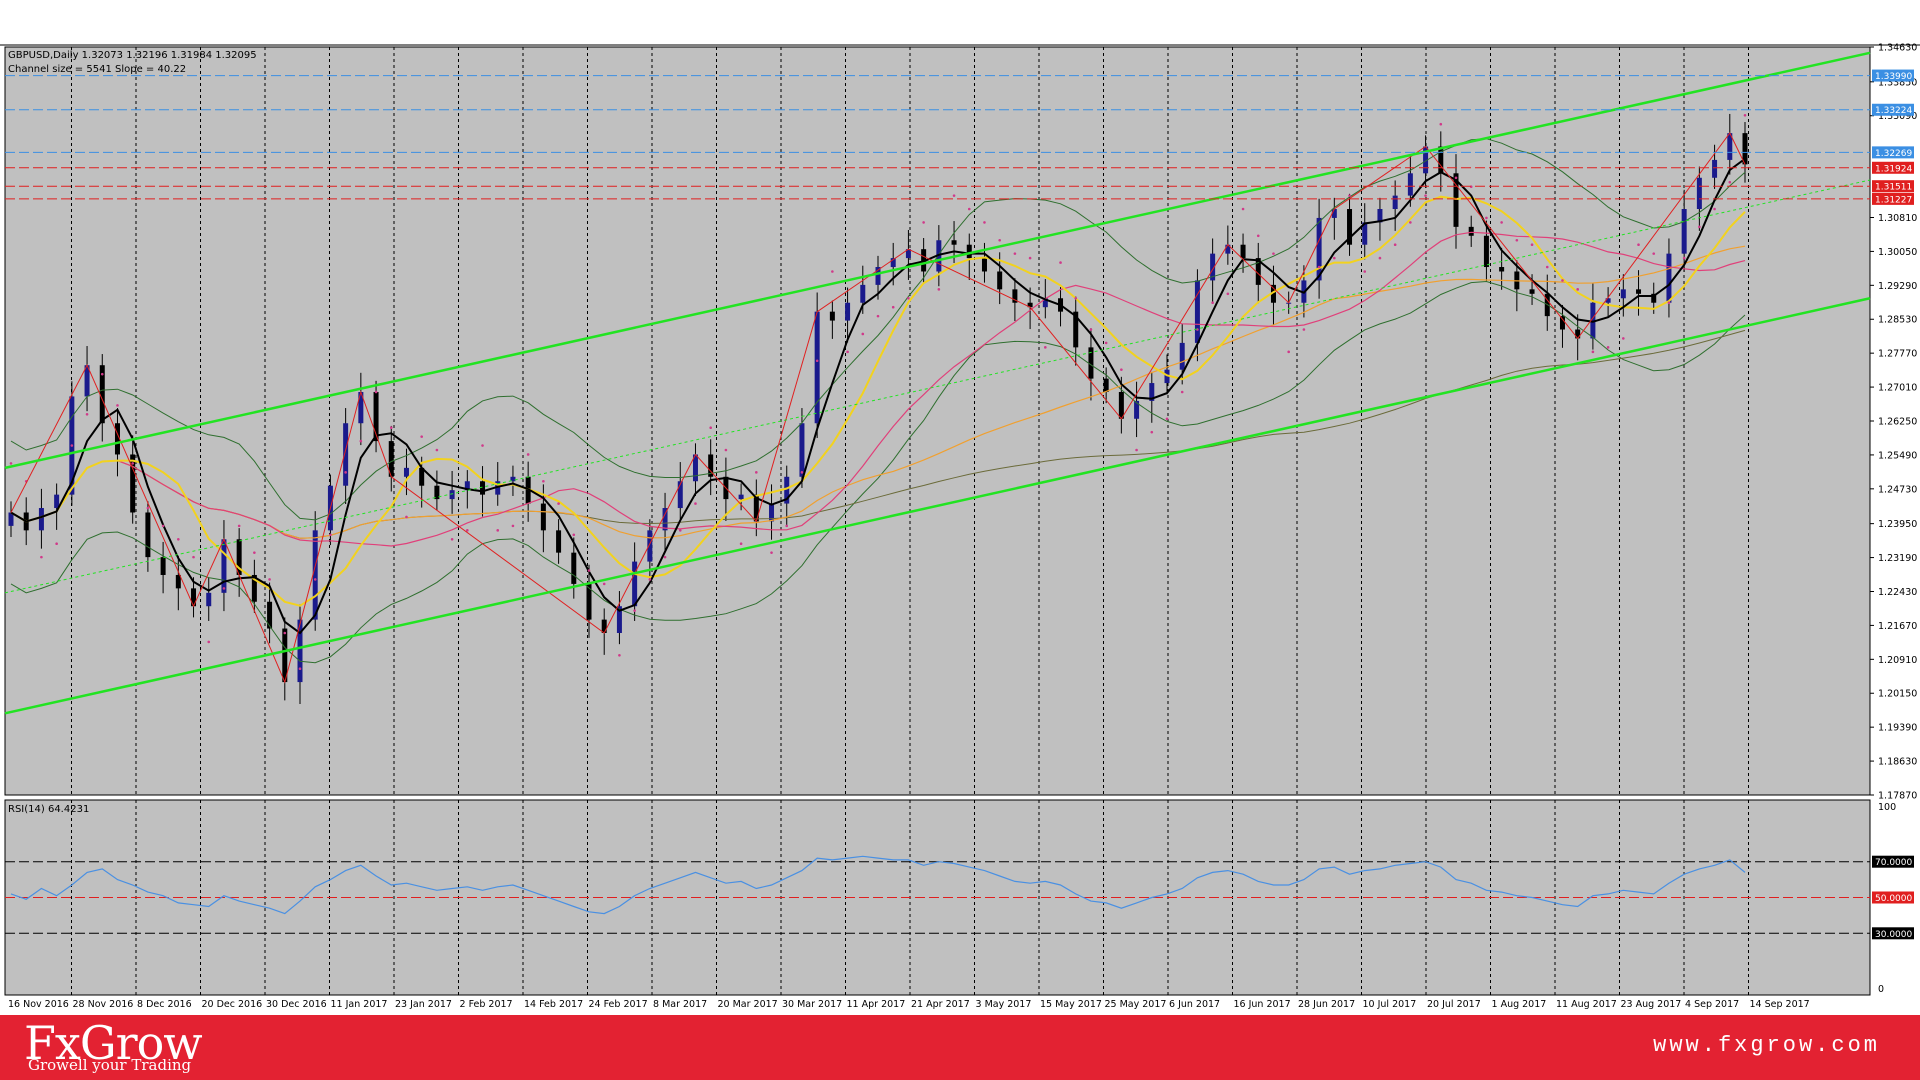  What do you see at coordinates (359, 1004) in the screenshot?
I see `x-tick-label: 11 Jan 2017` at bounding box center [359, 1004].